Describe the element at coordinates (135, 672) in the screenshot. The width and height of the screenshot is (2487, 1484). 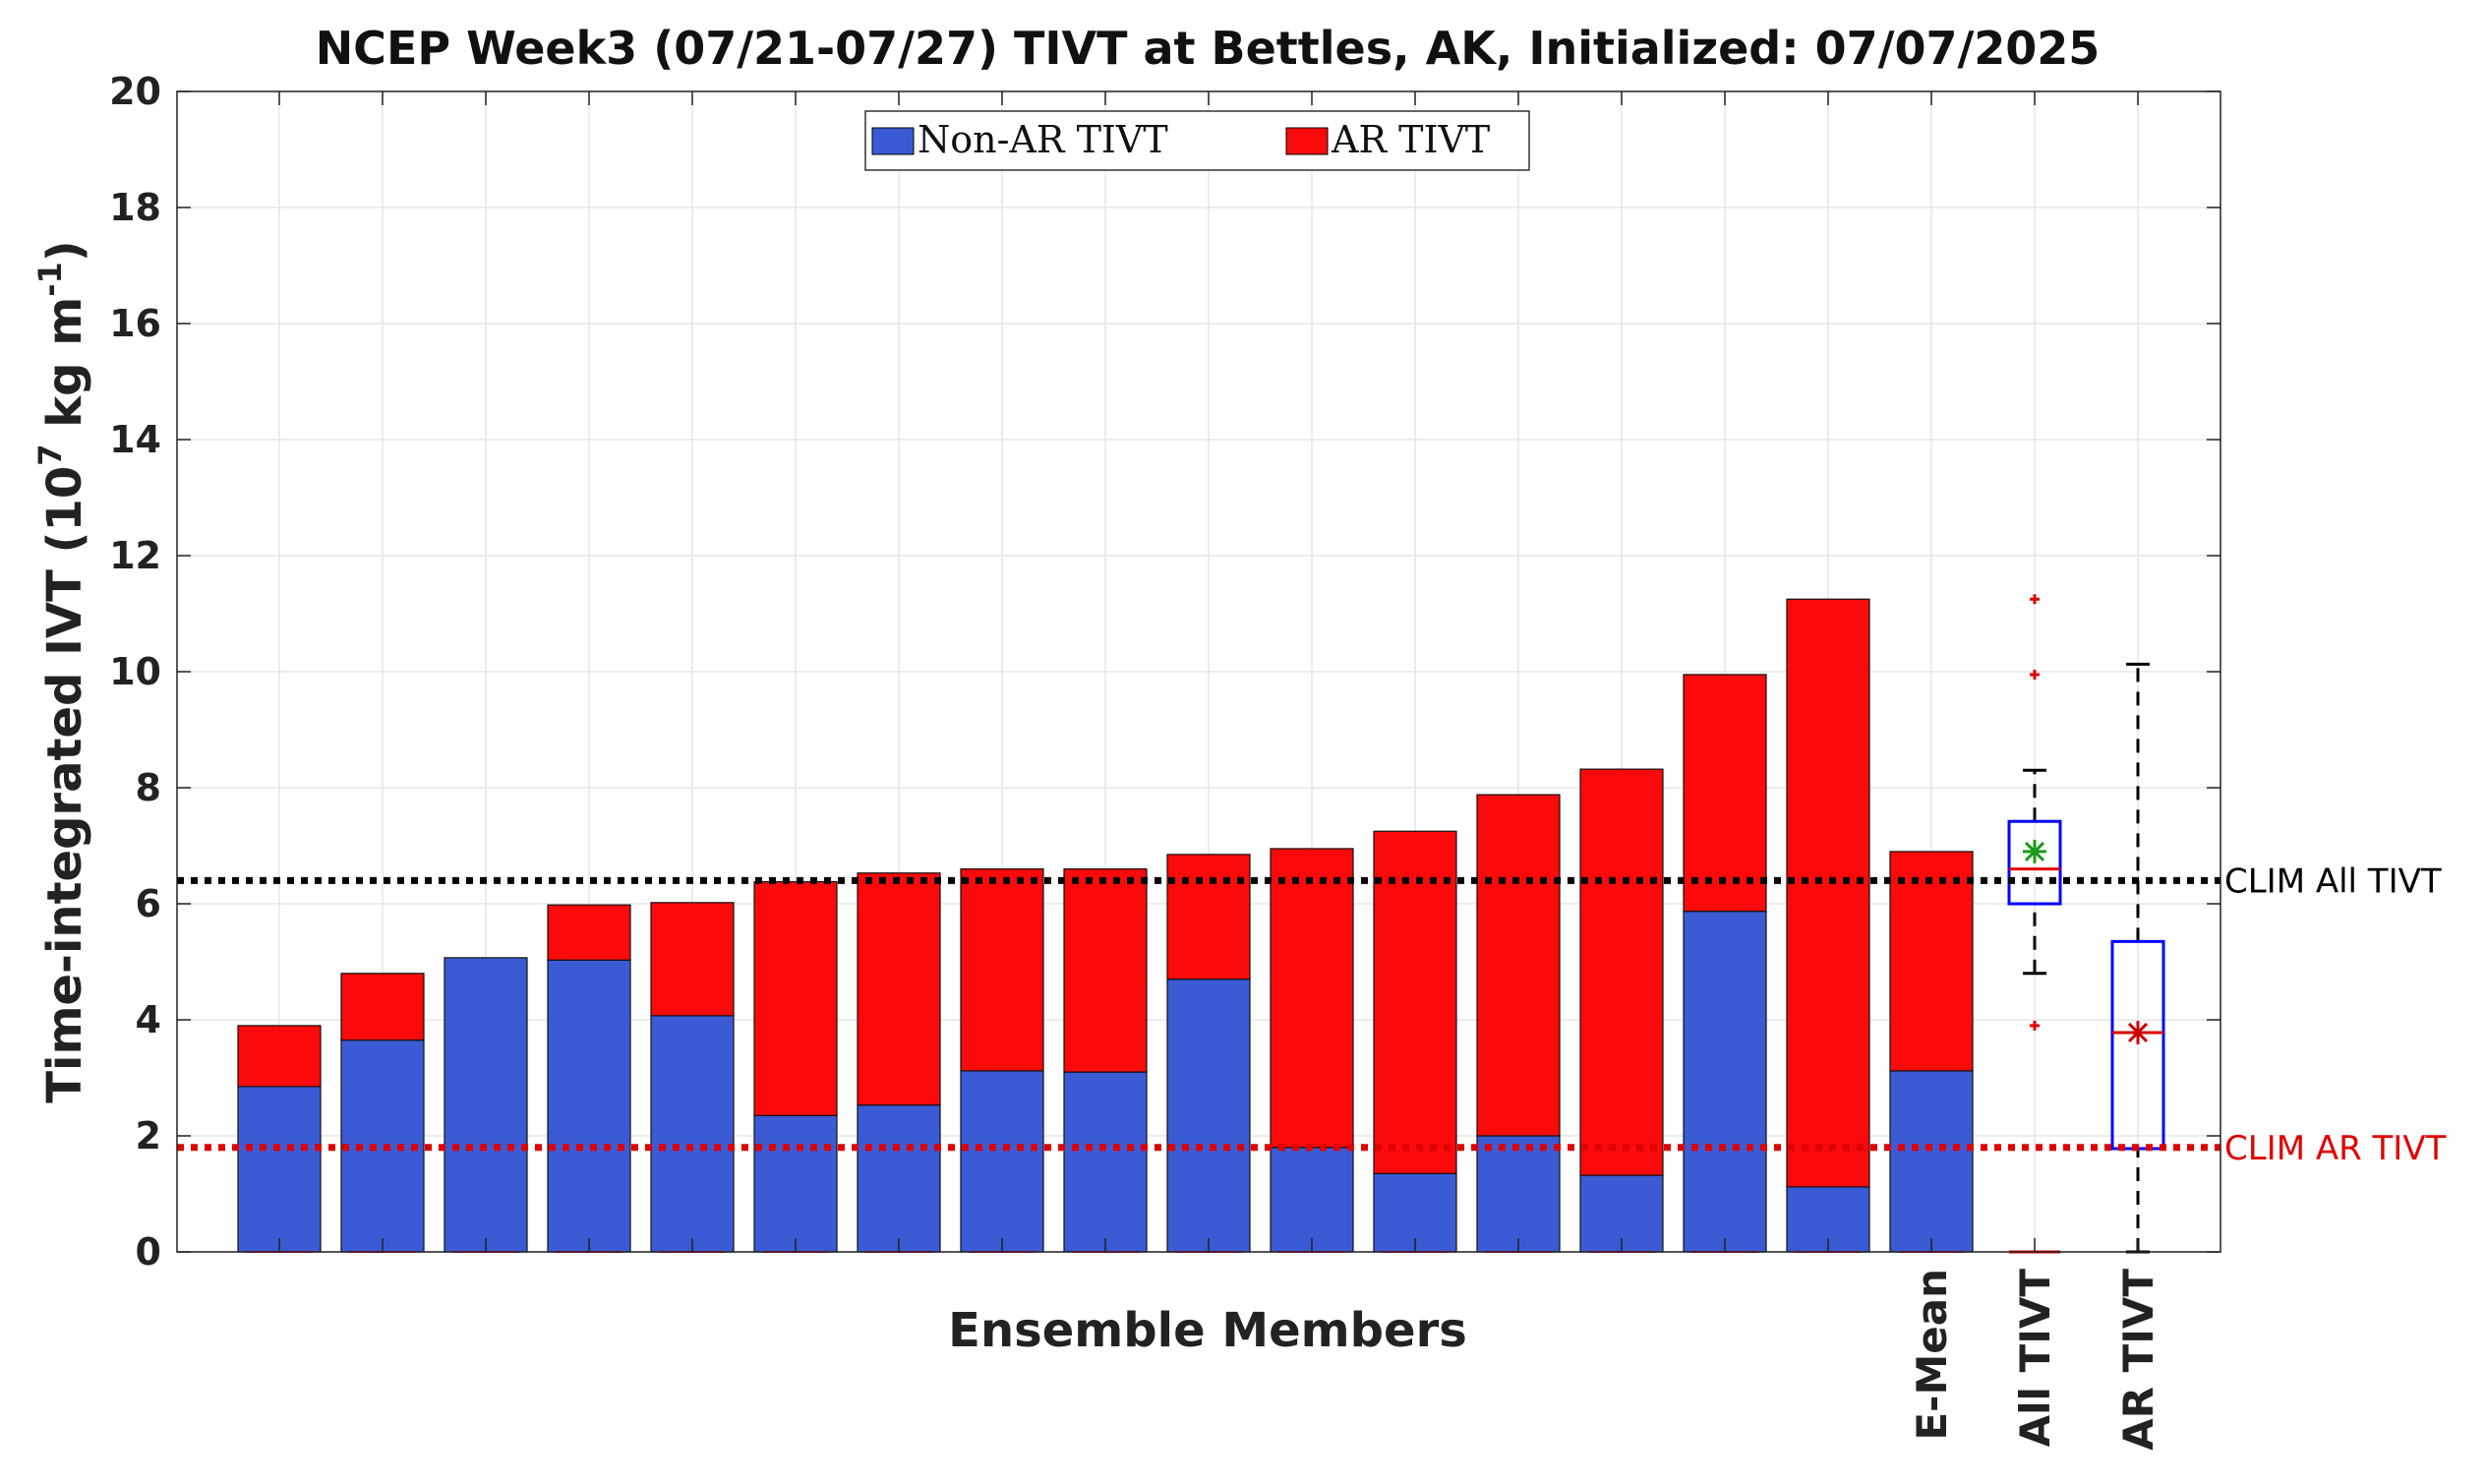
I see `y-tick-label-5: 10` at that location.